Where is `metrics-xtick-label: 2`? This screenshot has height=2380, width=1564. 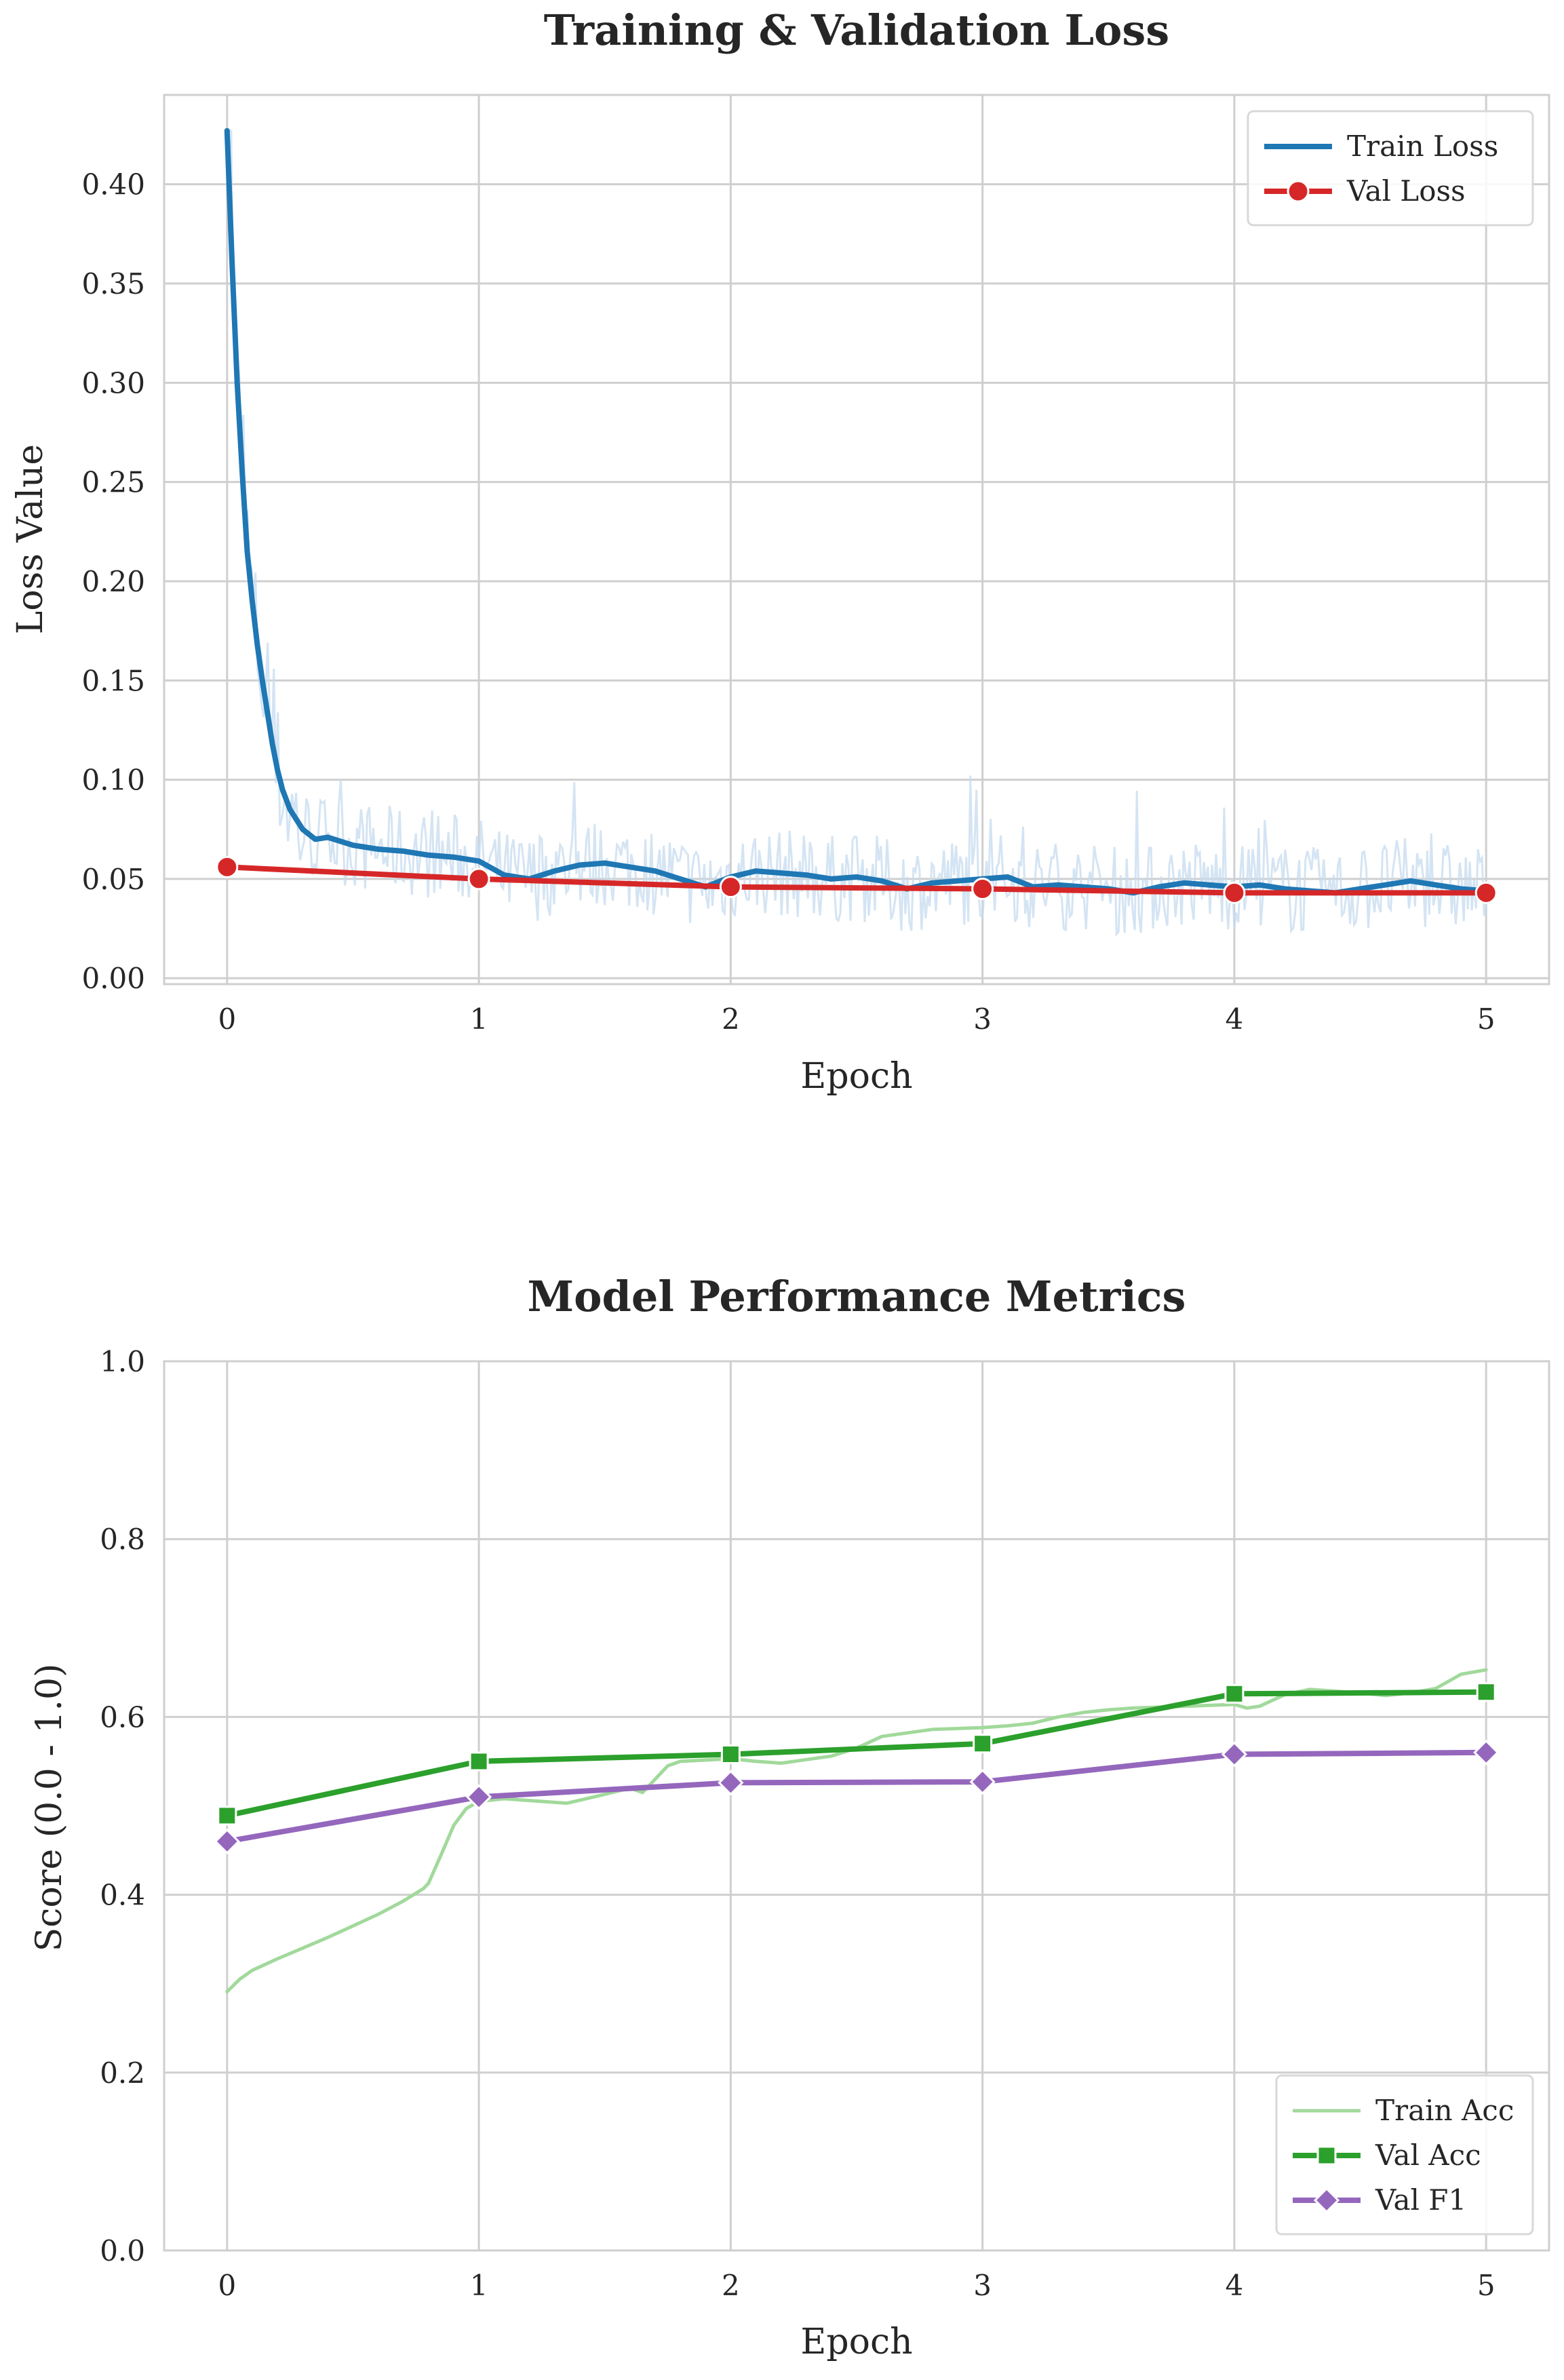
metrics-xtick-label: 2 is located at coordinates (731, 2285).